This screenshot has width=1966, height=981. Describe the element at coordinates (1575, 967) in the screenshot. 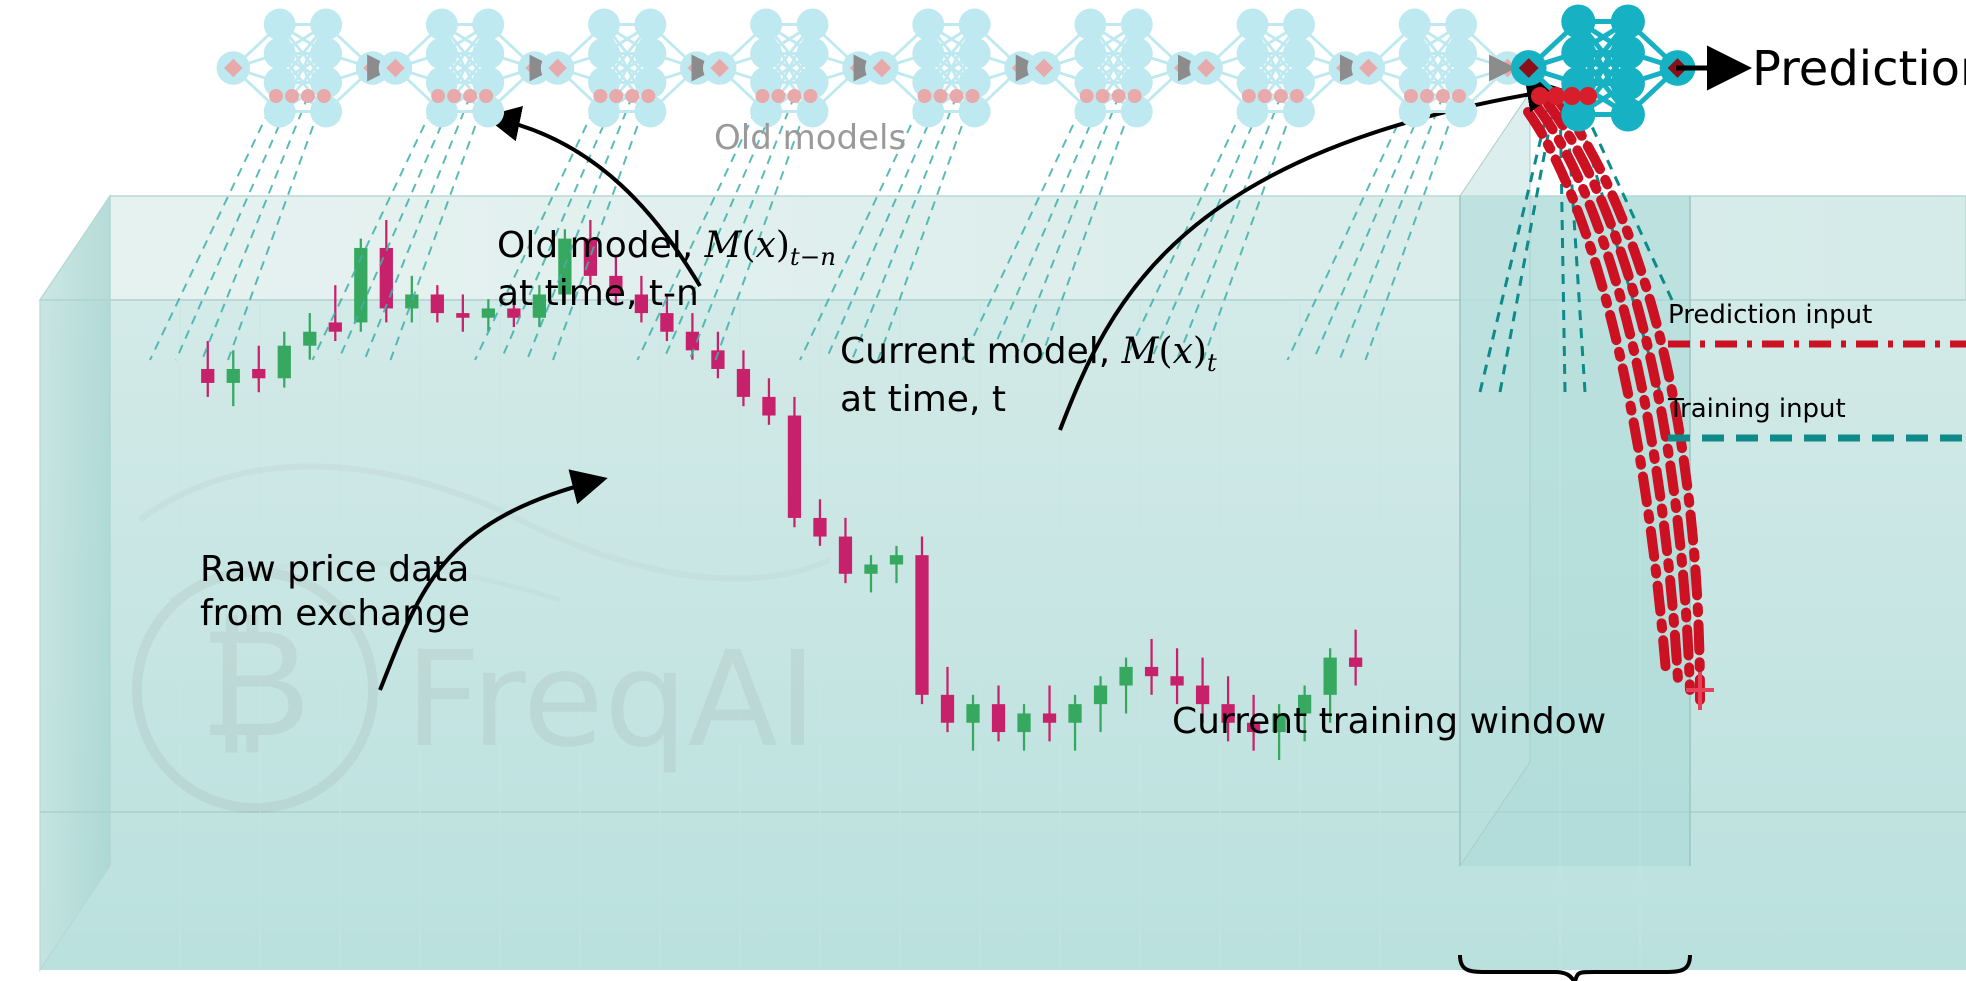

I see `training-window-brace` at that location.